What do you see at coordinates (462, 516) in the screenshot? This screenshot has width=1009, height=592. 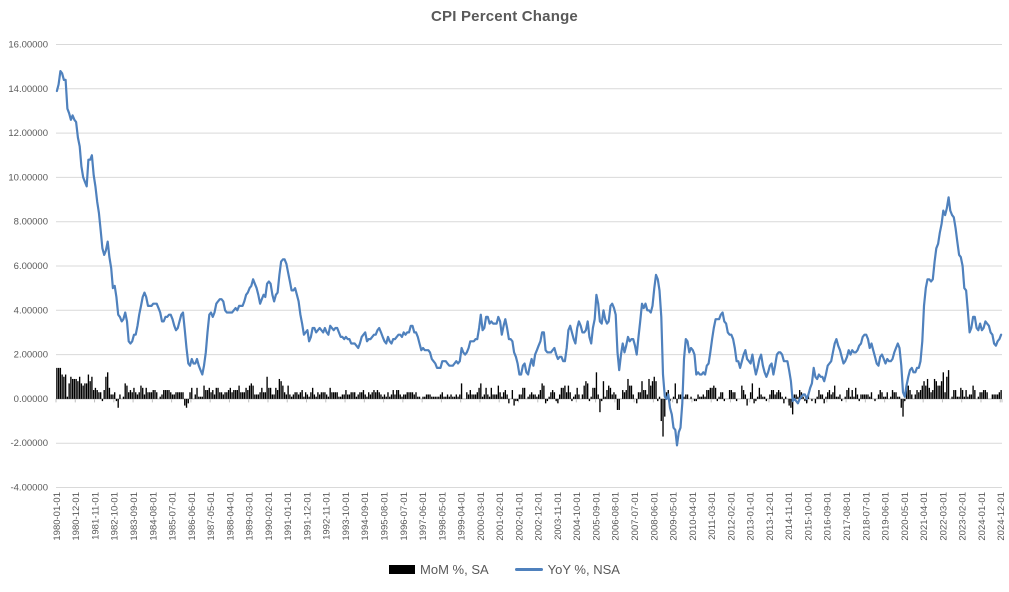 I see `x-tick-label: 1999-04-01` at bounding box center [462, 516].